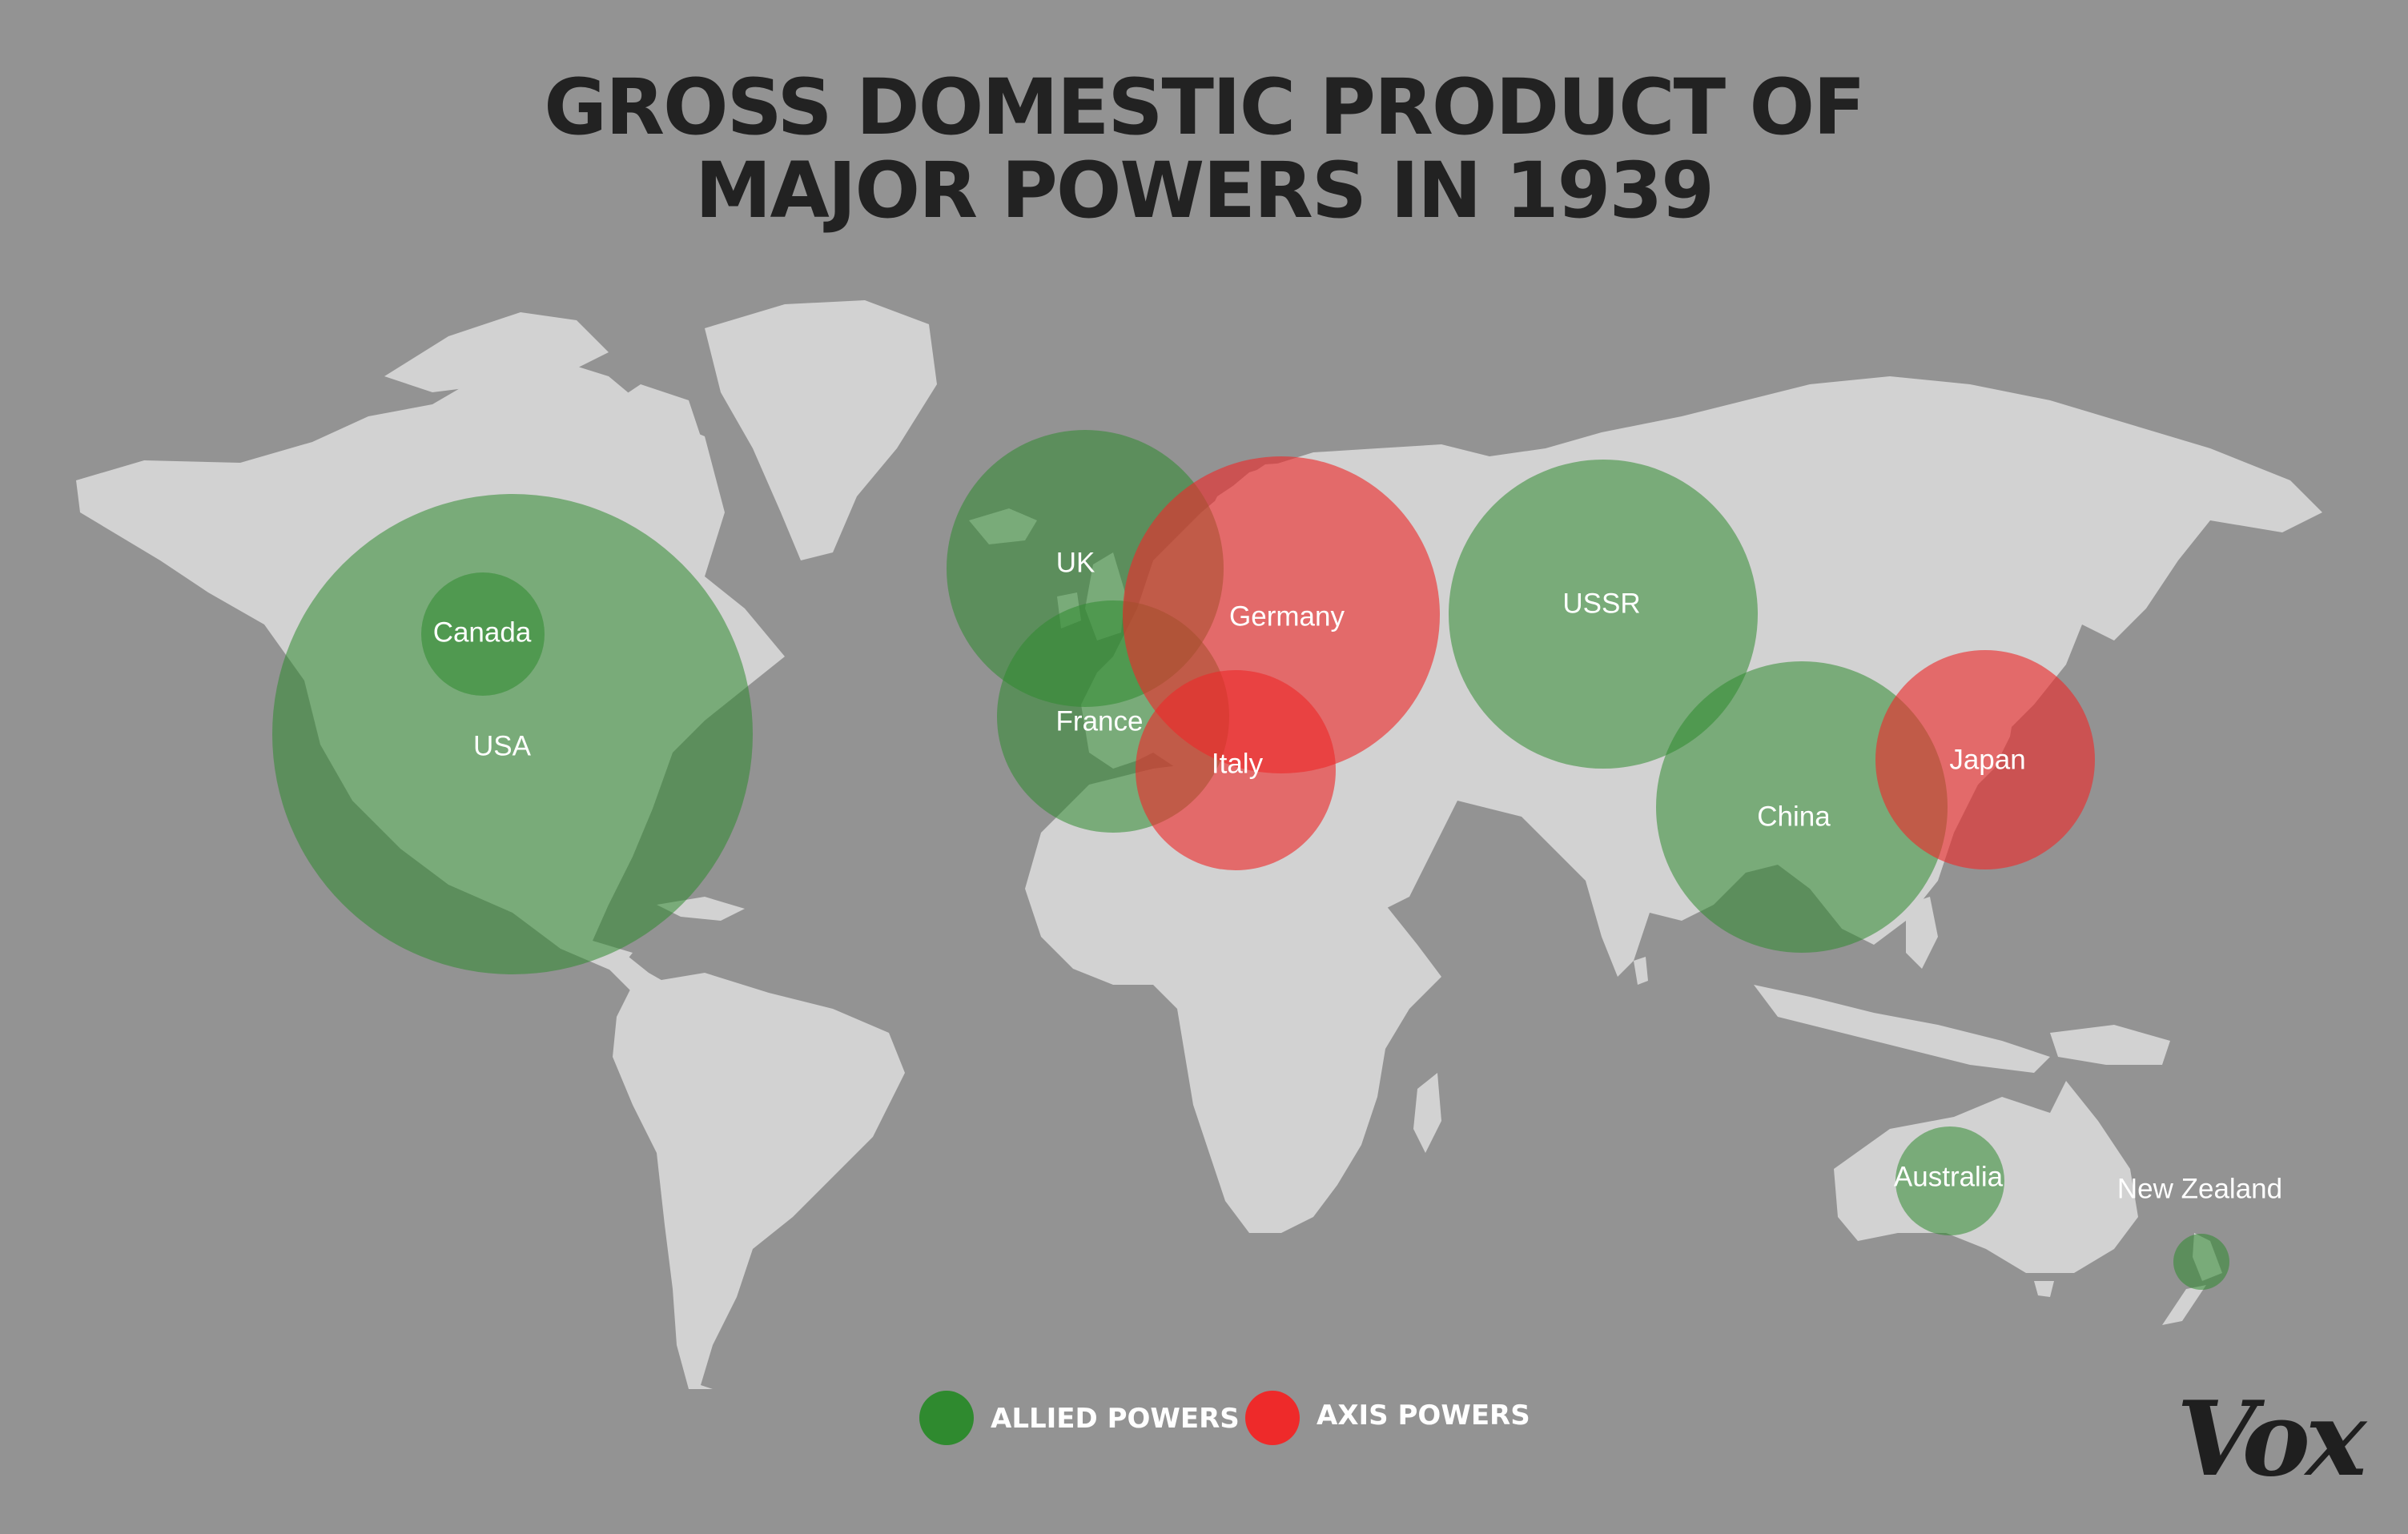 Image resolution: width=2408 pixels, height=1534 pixels. Describe the element at coordinates (1601, 603) in the screenshot. I see `label-ussr: USSR` at that location.